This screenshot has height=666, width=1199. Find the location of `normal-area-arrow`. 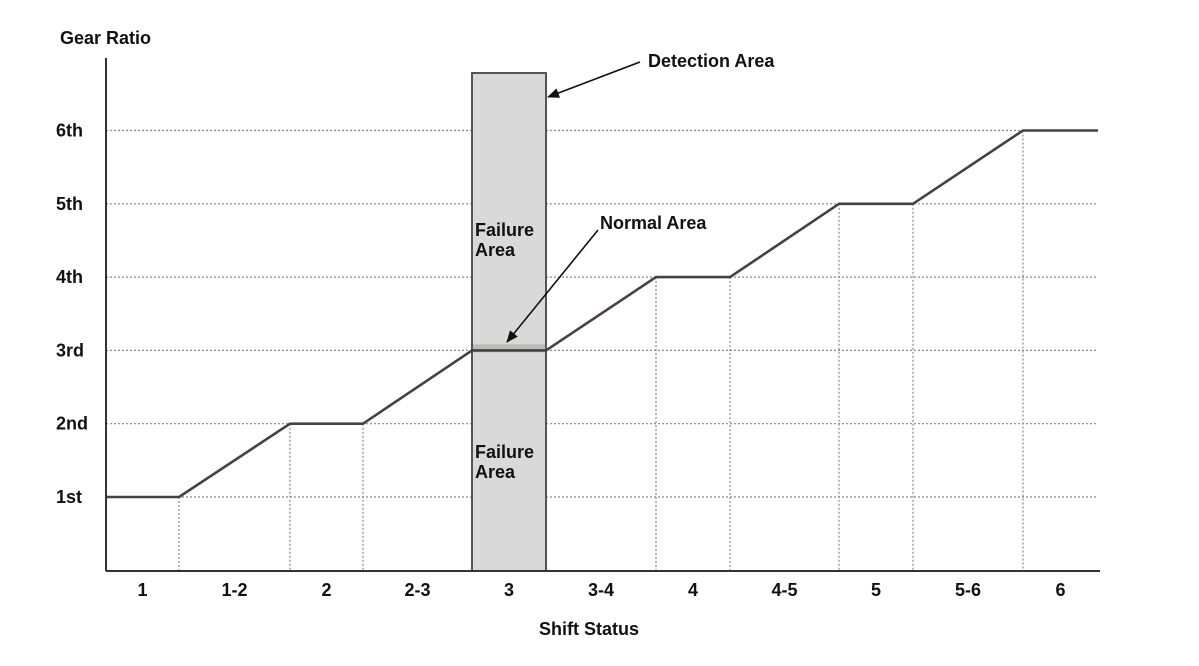

normal-area-arrow is located at coordinates (552, 286).